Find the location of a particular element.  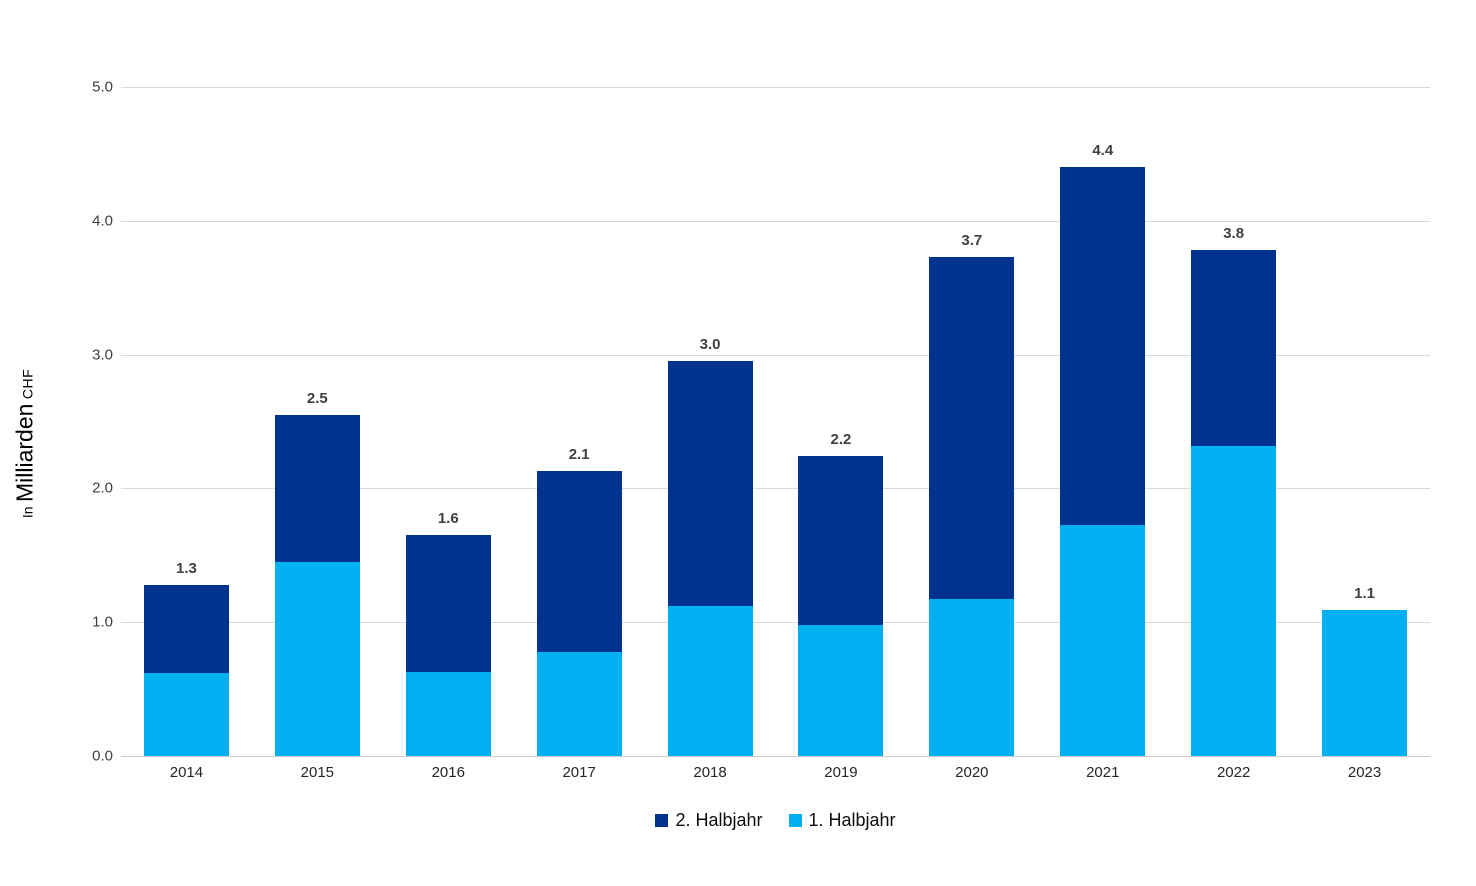

bar-2019: 2.2 is located at coordinates (841, 593).